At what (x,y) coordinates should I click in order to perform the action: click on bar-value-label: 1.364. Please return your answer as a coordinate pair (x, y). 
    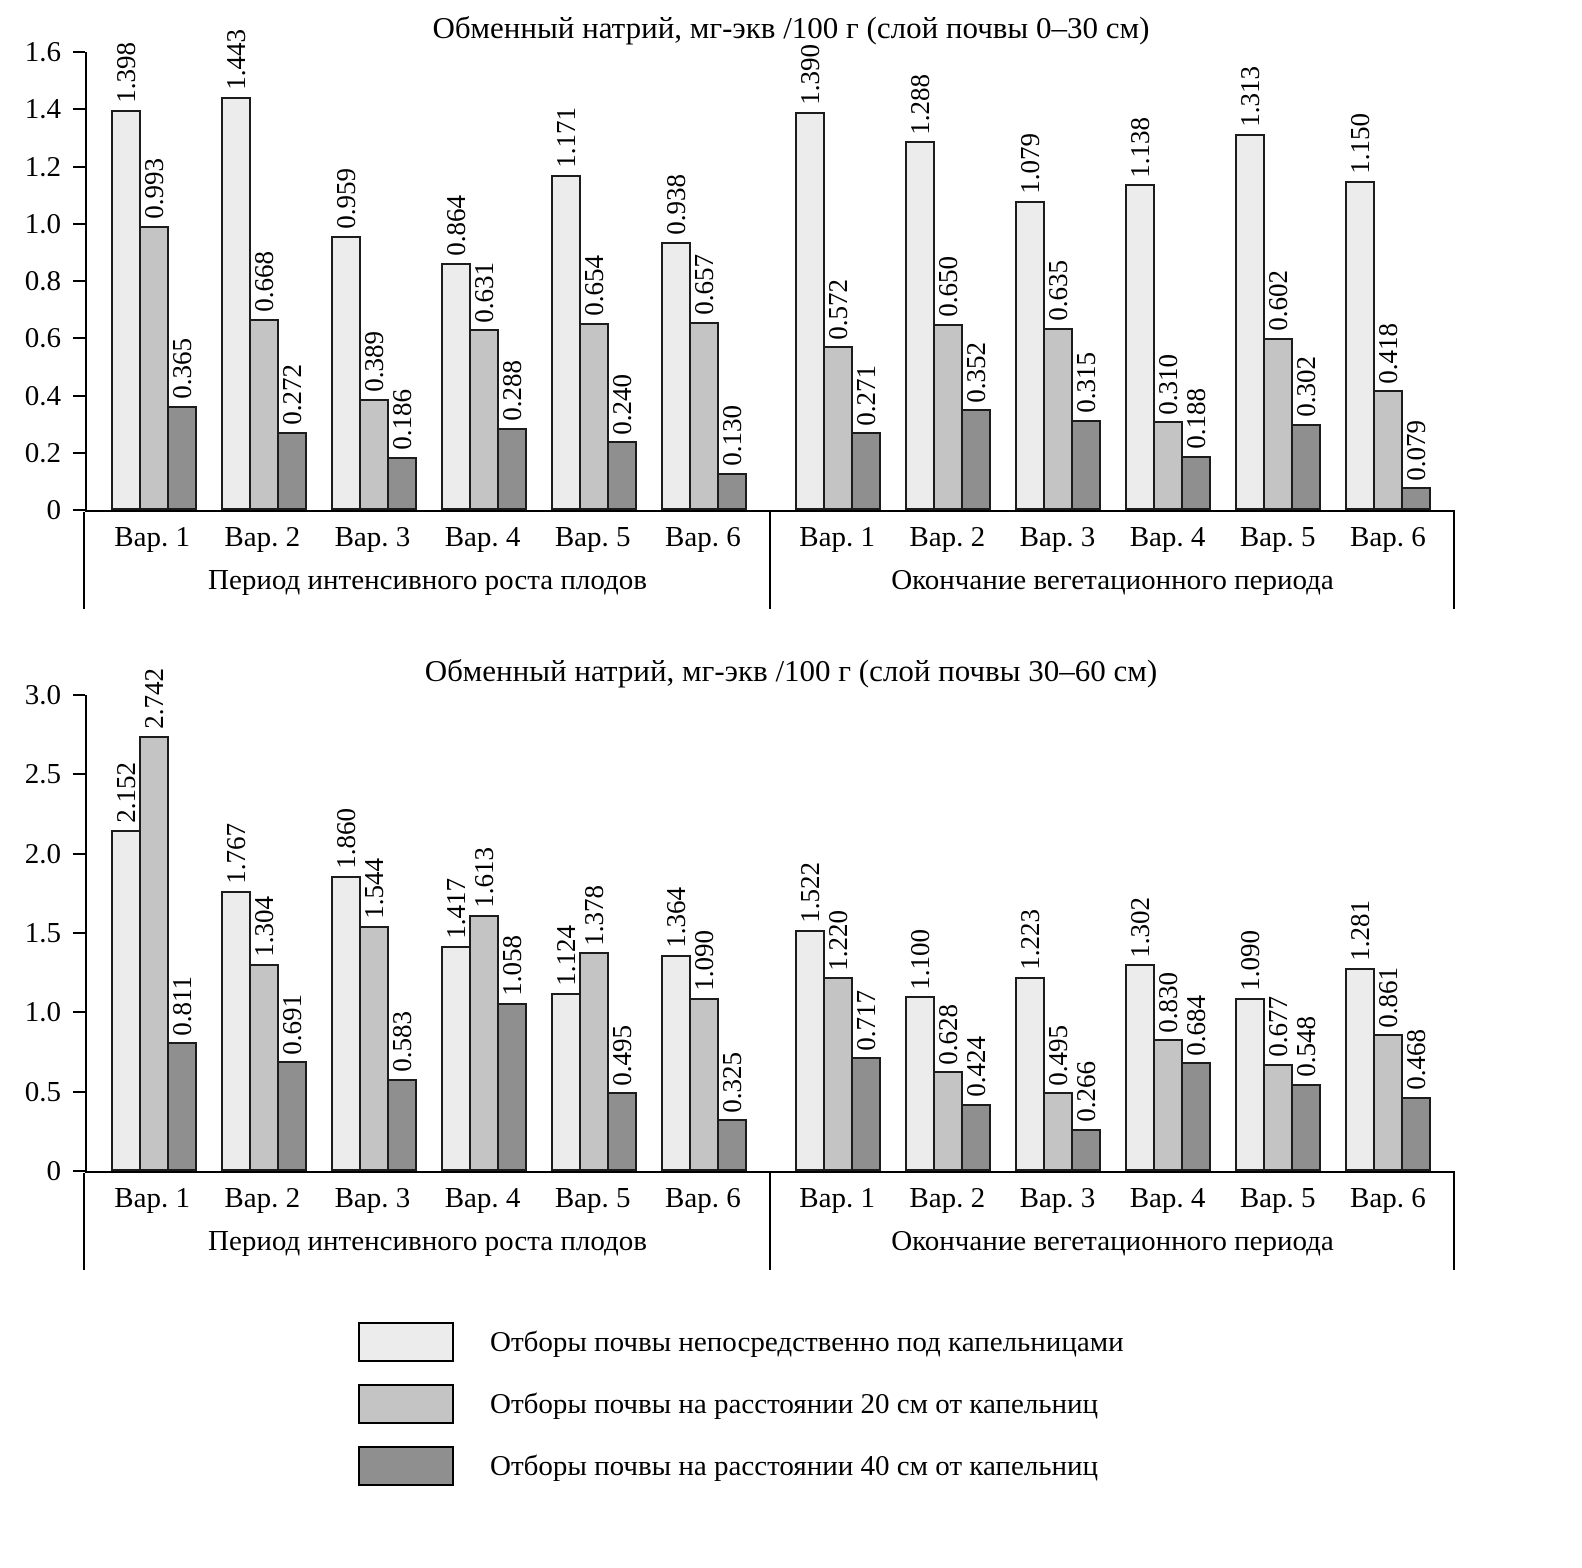
    Looking at the image, I should click on (675, 917).